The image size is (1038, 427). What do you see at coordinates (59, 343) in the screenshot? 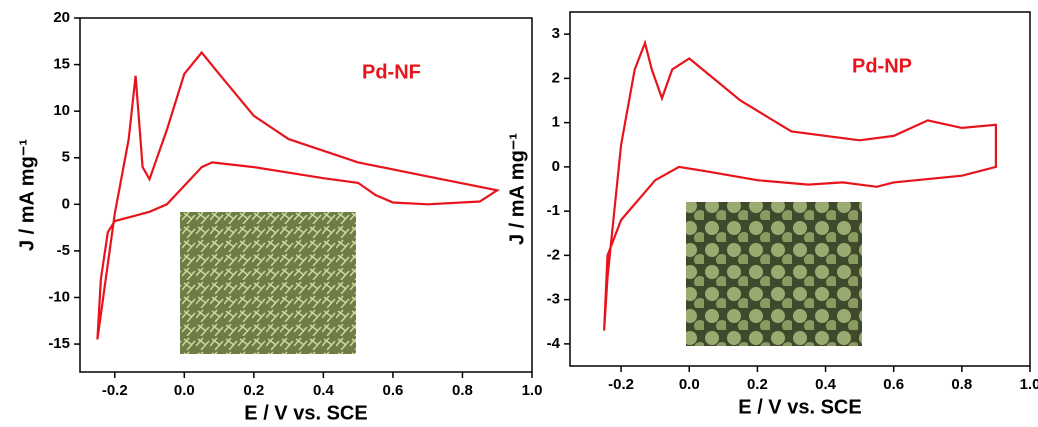
I see `y-tick-label: -15` at bounding box center [59, 343].